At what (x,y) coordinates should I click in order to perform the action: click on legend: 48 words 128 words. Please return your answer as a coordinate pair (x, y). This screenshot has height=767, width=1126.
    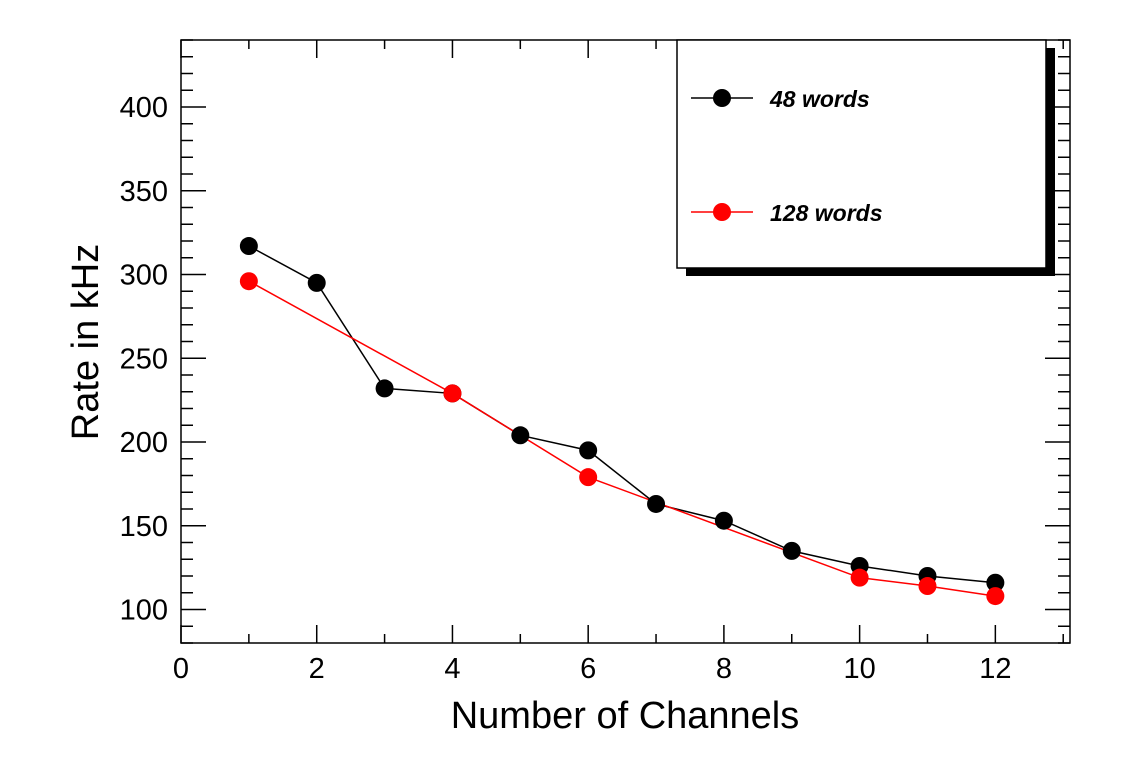
    Looking at the image, I should click on (865, 157).